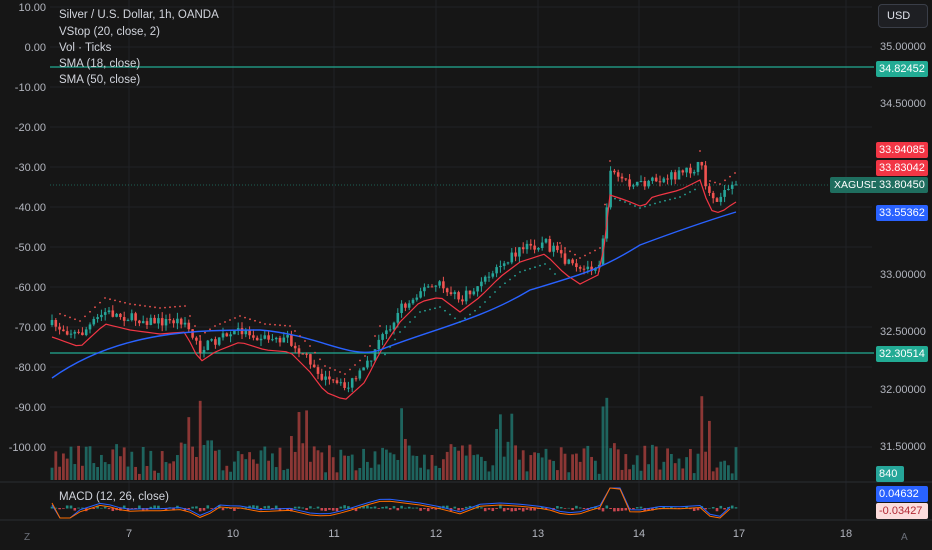  What do you see at coordinates (904, 537) in the screenshot?
I see `auto-scale-toggle: A` at bounding box center [904, 537].